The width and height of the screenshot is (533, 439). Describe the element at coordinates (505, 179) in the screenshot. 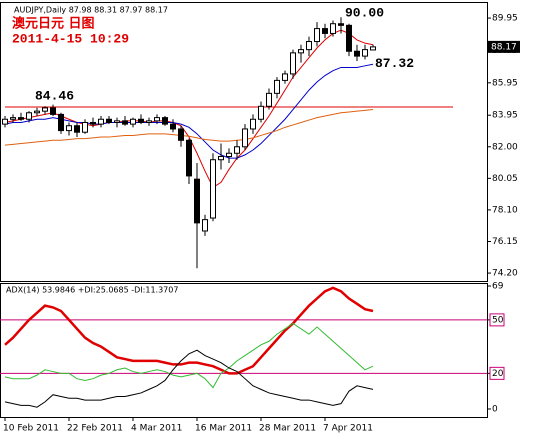

I see `y-tick-label: 80.05` at that location.